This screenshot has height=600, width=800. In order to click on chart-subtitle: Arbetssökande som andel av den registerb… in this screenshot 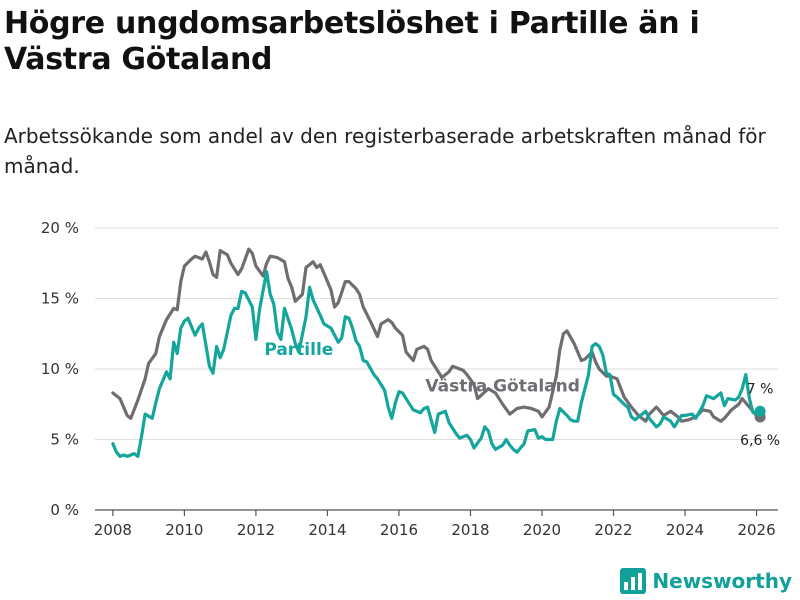, I will do `click(385, 151)`.